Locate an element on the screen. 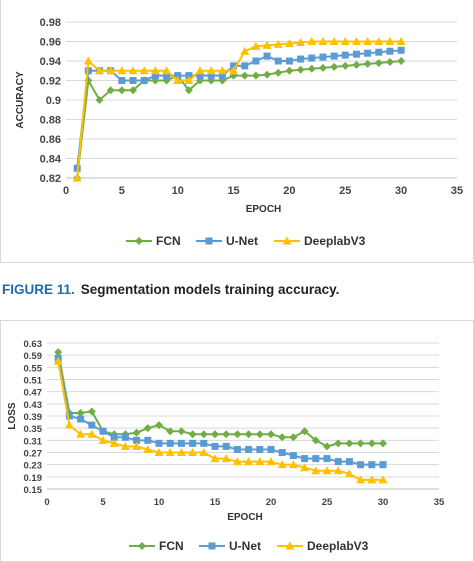 This screenshot has height=562, width=474. loss-x-tick-label: 15 is located at coordinates (215, 502).